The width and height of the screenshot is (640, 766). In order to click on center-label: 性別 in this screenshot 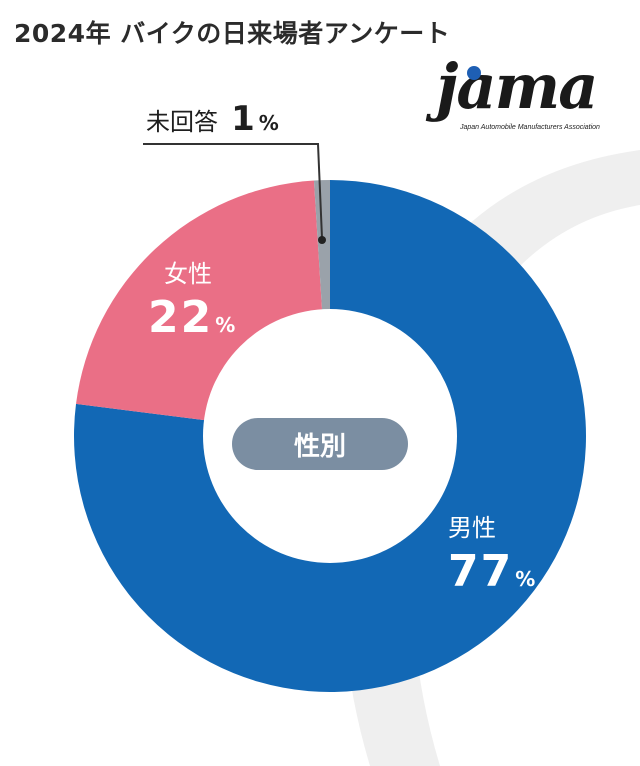, I will do `click(320, 444)`.